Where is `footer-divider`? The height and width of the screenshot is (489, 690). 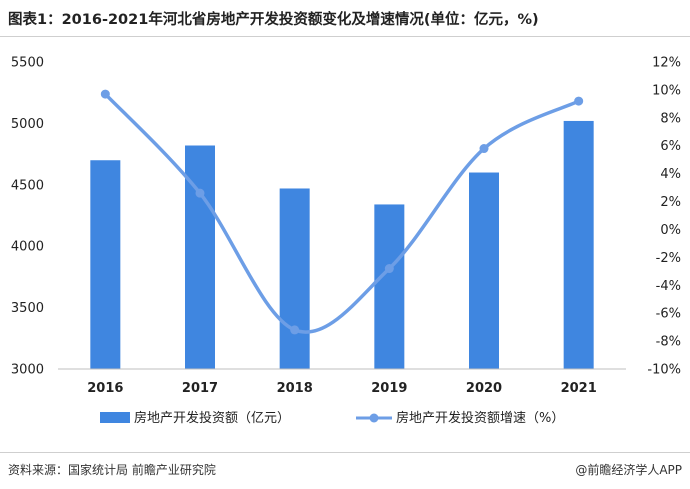
footer-divider is located at coordinates (345, 452).